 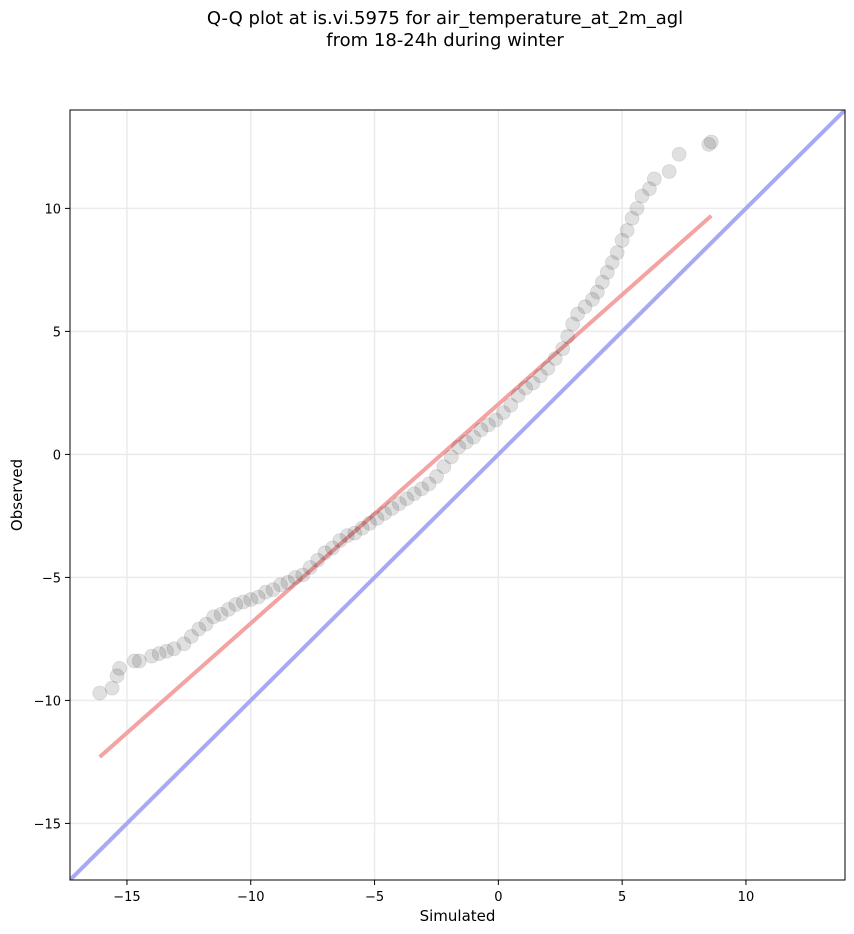 What do you see at coordinates (445, 40) in the screenshot?
I see `chart-title-line-2: from 18-24h during winter` at bounding box center [445, 40].